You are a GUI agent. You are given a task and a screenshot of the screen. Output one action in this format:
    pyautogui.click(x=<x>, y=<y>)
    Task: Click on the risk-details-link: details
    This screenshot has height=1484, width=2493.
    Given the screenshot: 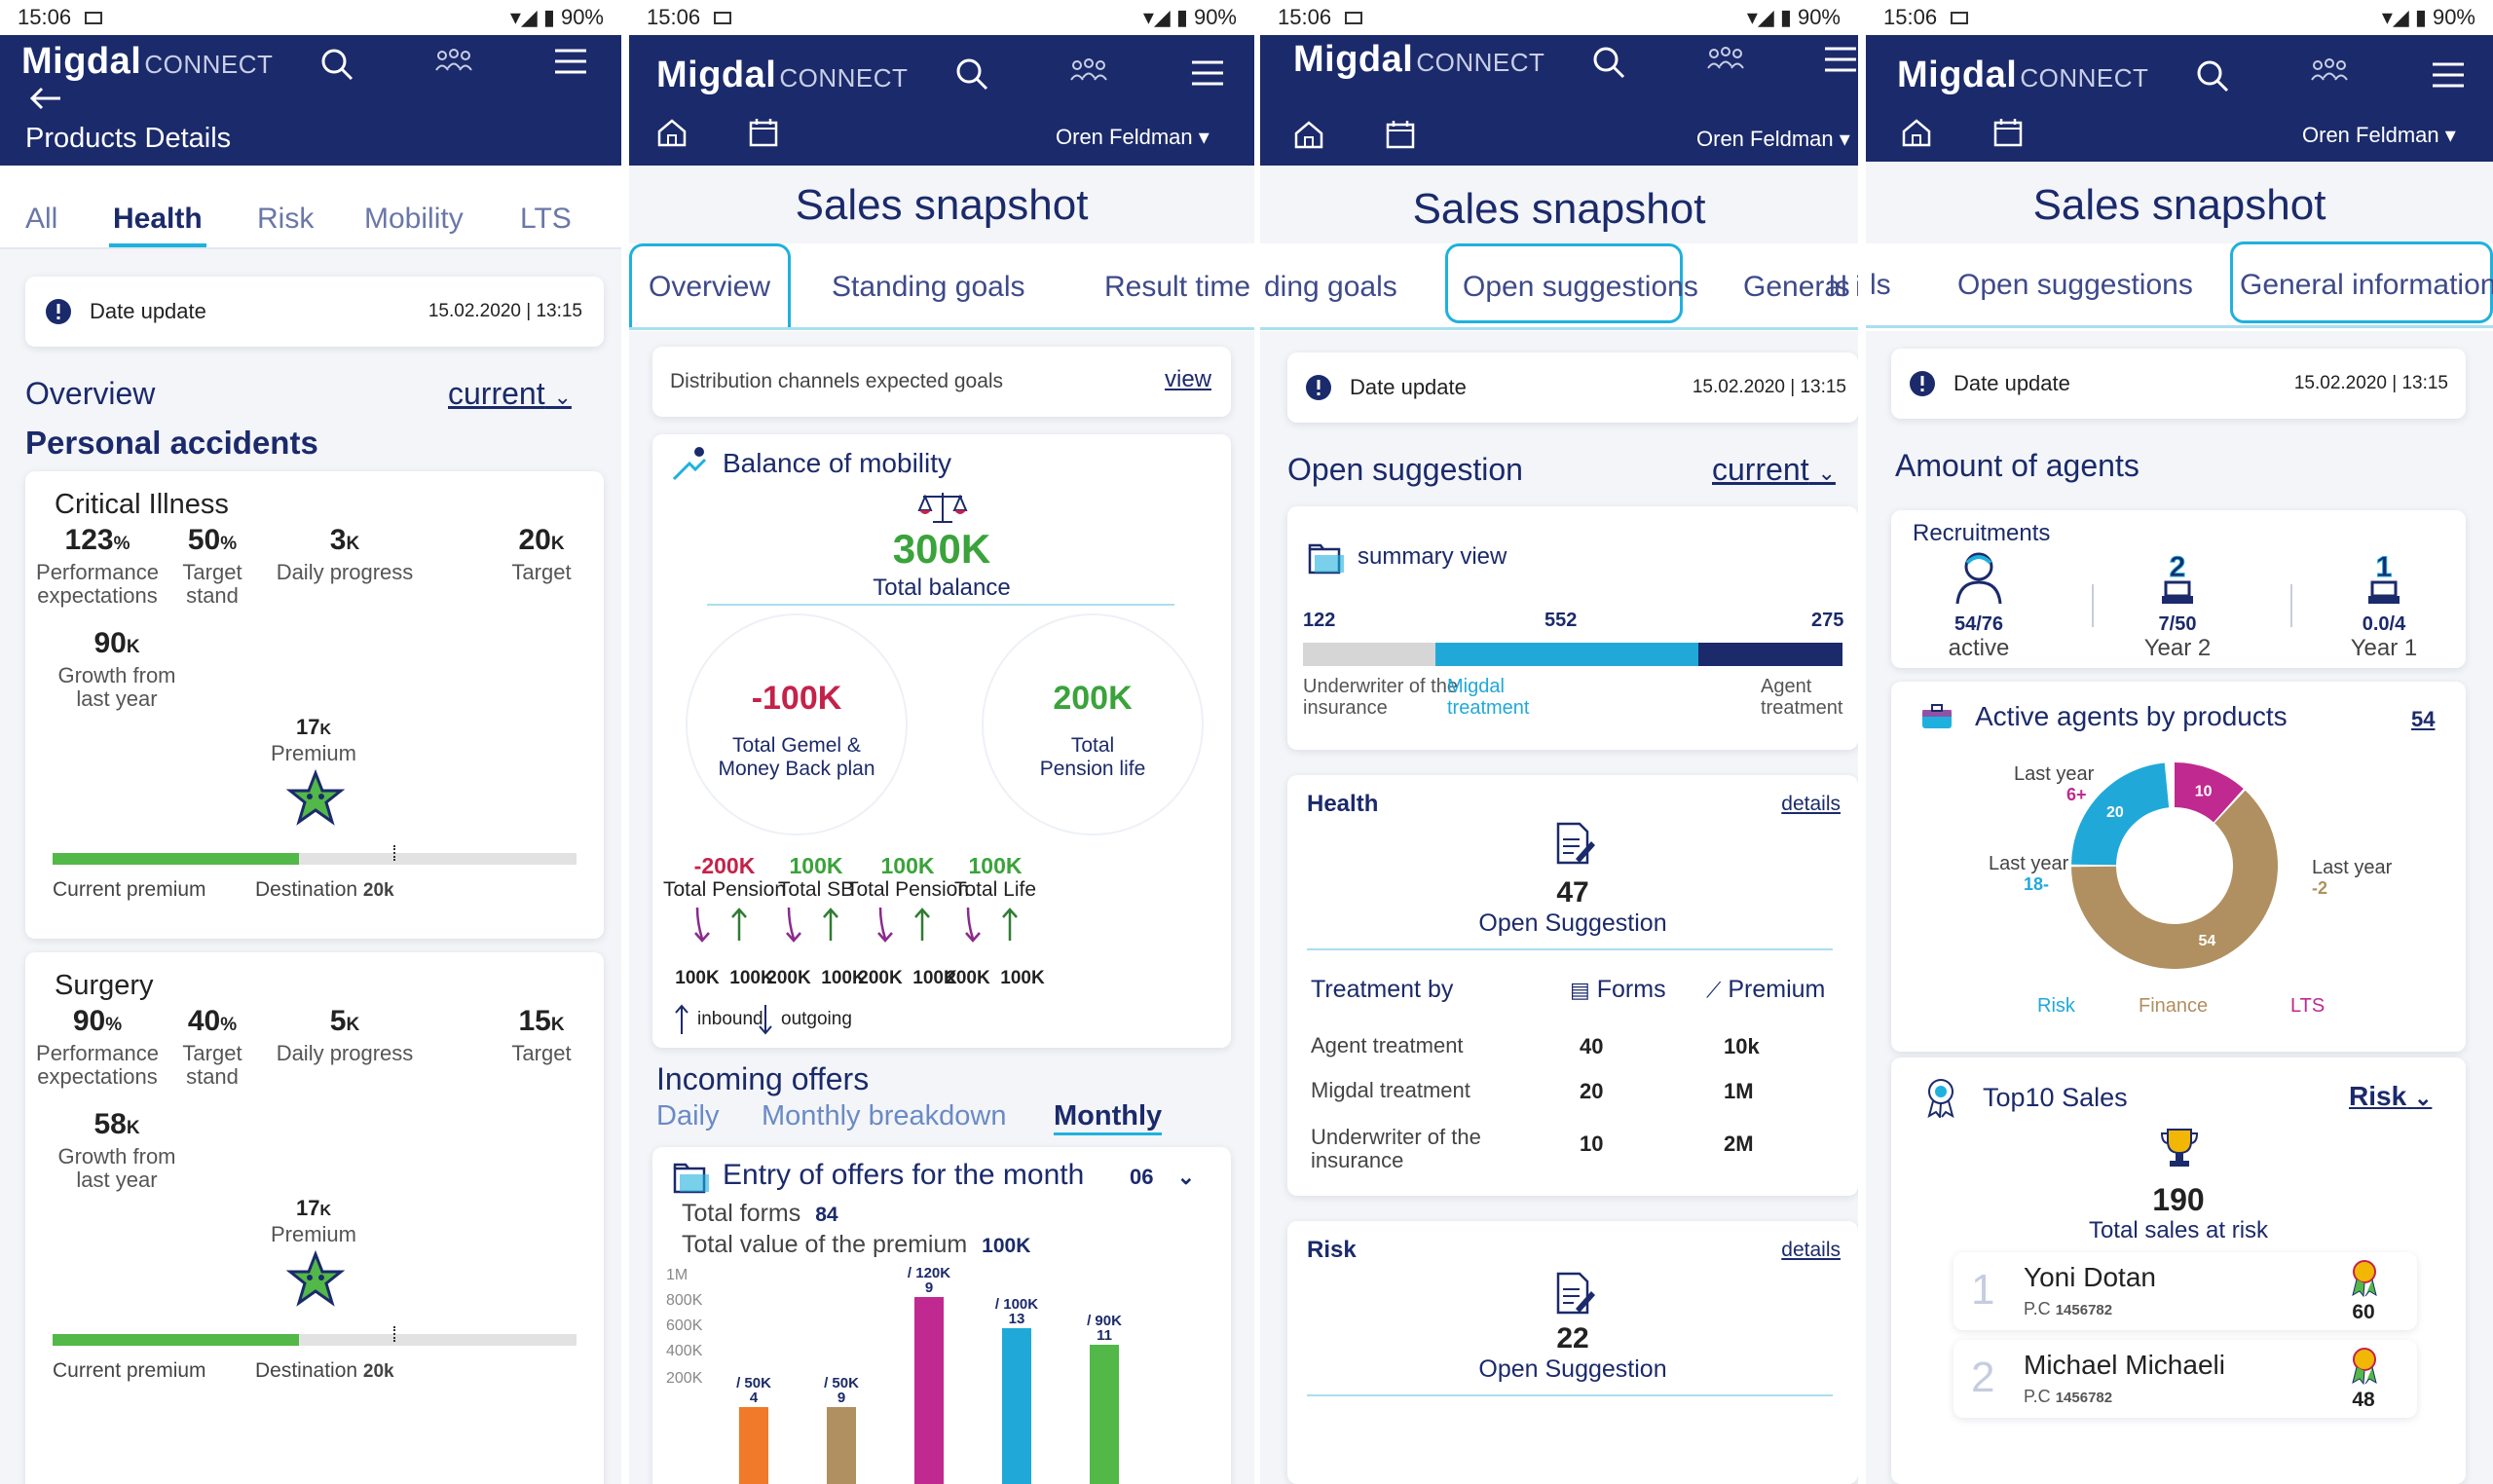 What is the action you would take?
    pyautogui.click(x=1811, y=1250)
    